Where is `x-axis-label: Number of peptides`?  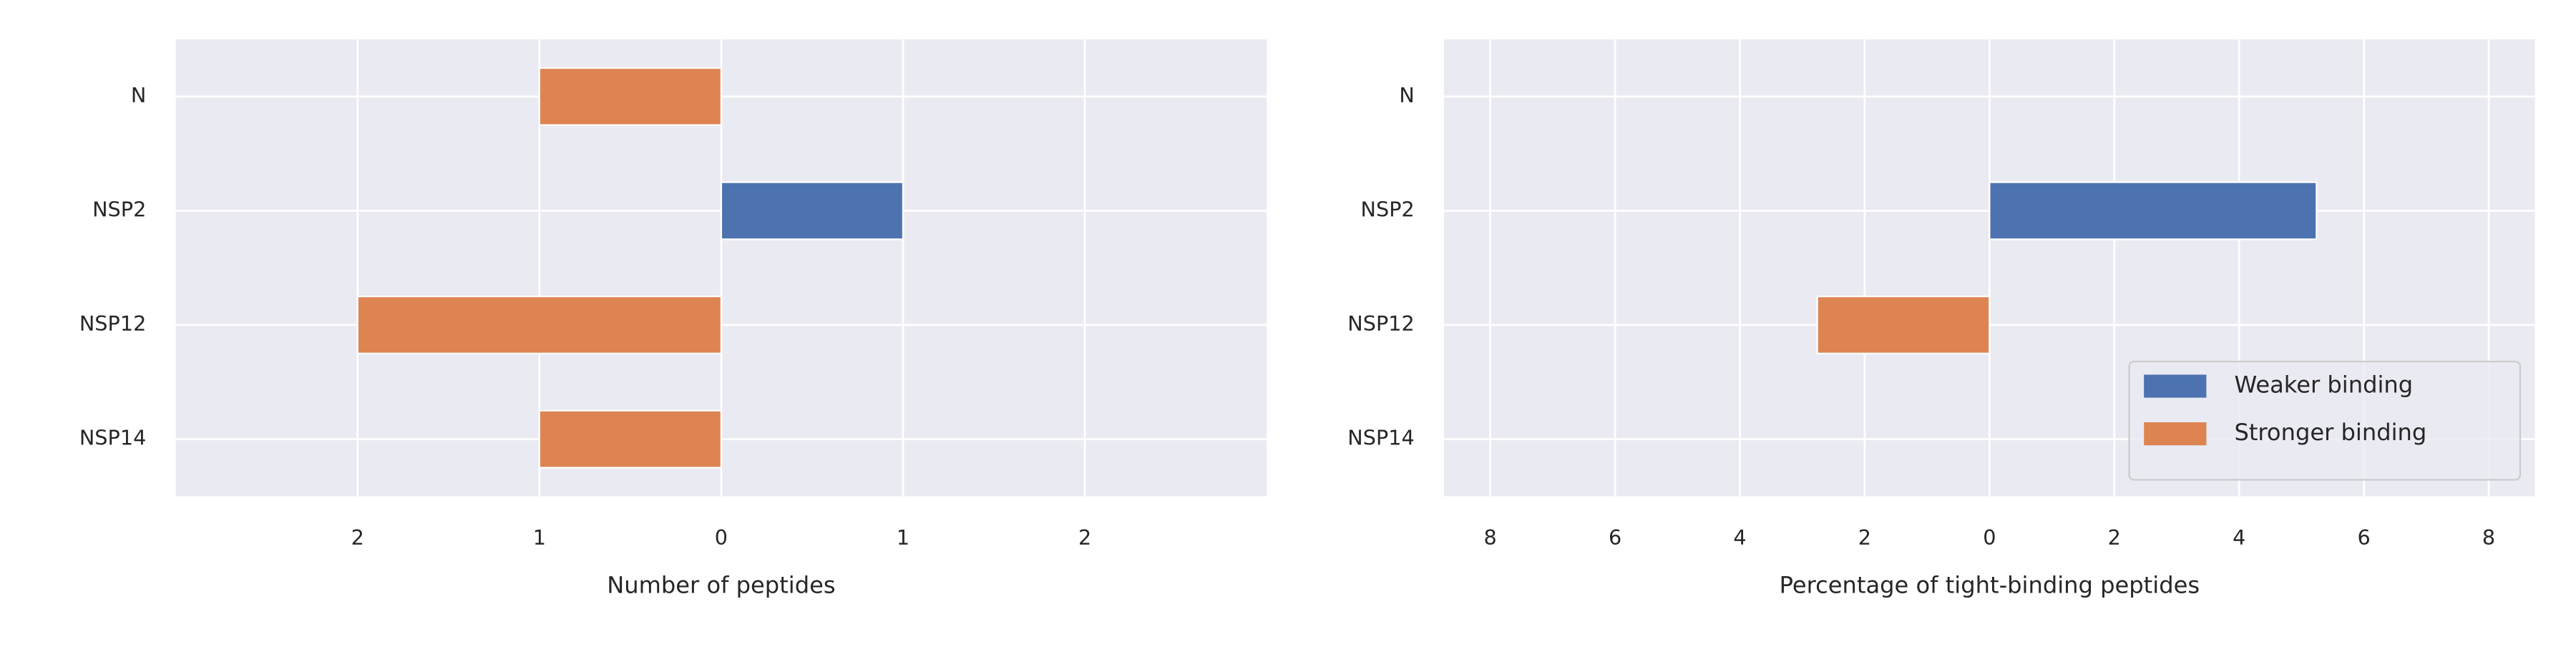
x-axis-label: Number of peptides is located at coordinates (721, 585).